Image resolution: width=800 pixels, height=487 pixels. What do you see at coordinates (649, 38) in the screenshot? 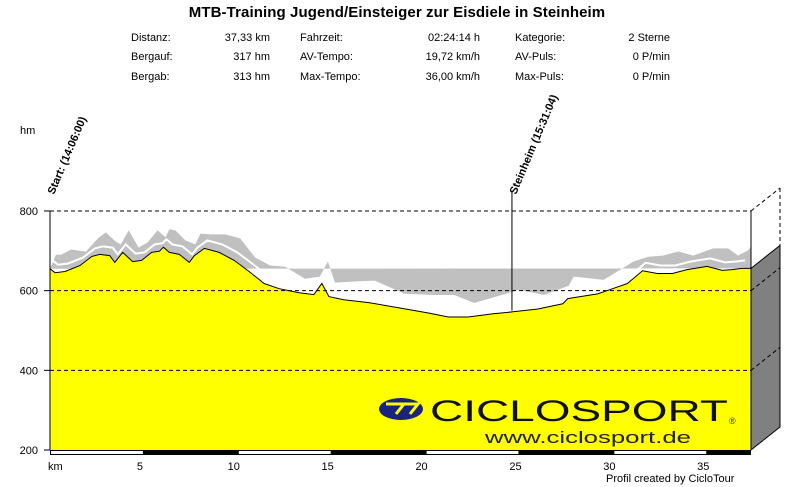
I see `stat-value-kategorie: 2 Sterne` at bounding box center [649, 38].